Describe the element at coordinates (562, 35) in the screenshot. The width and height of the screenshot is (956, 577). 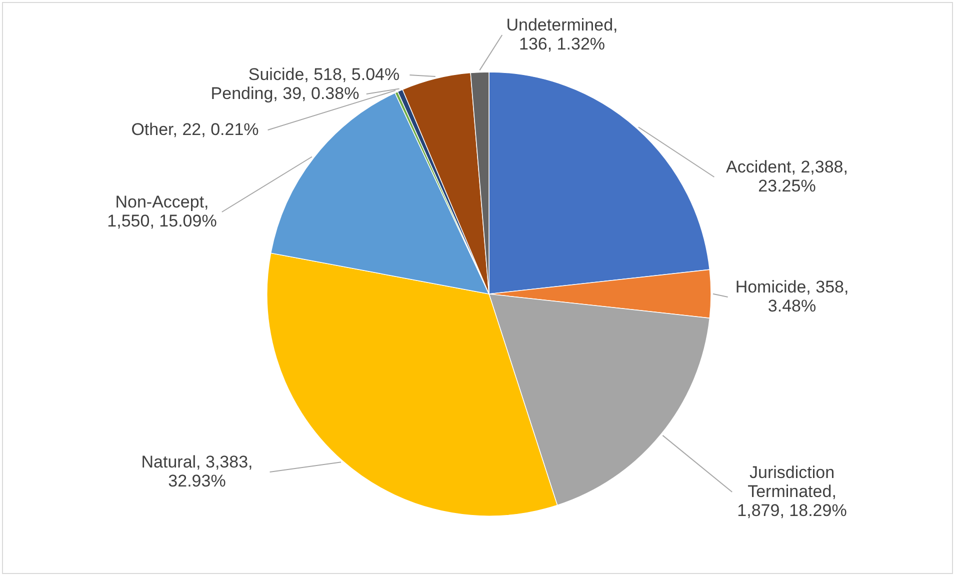
I see `slice-label: Undetermined, 136, 1.32%` at that location.